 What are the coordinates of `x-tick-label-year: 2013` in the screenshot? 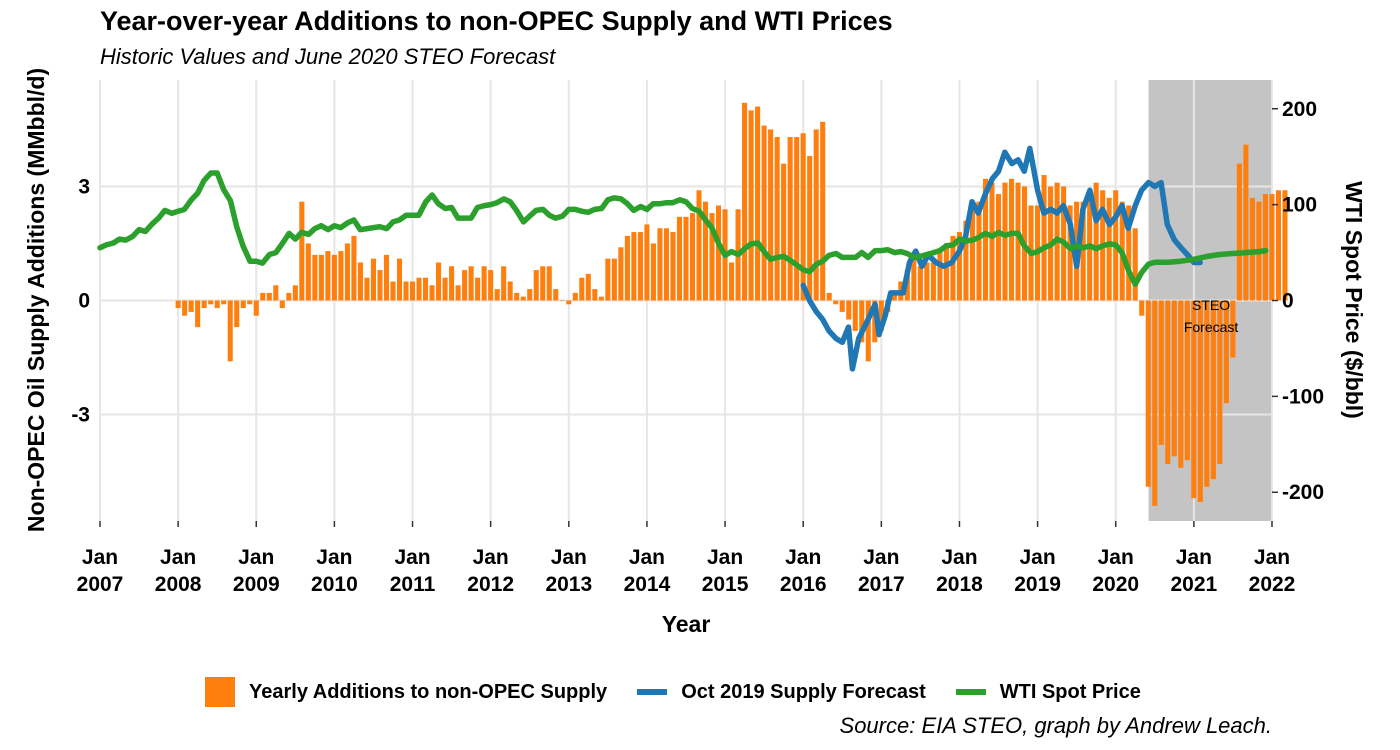 It's located at (568, 584).